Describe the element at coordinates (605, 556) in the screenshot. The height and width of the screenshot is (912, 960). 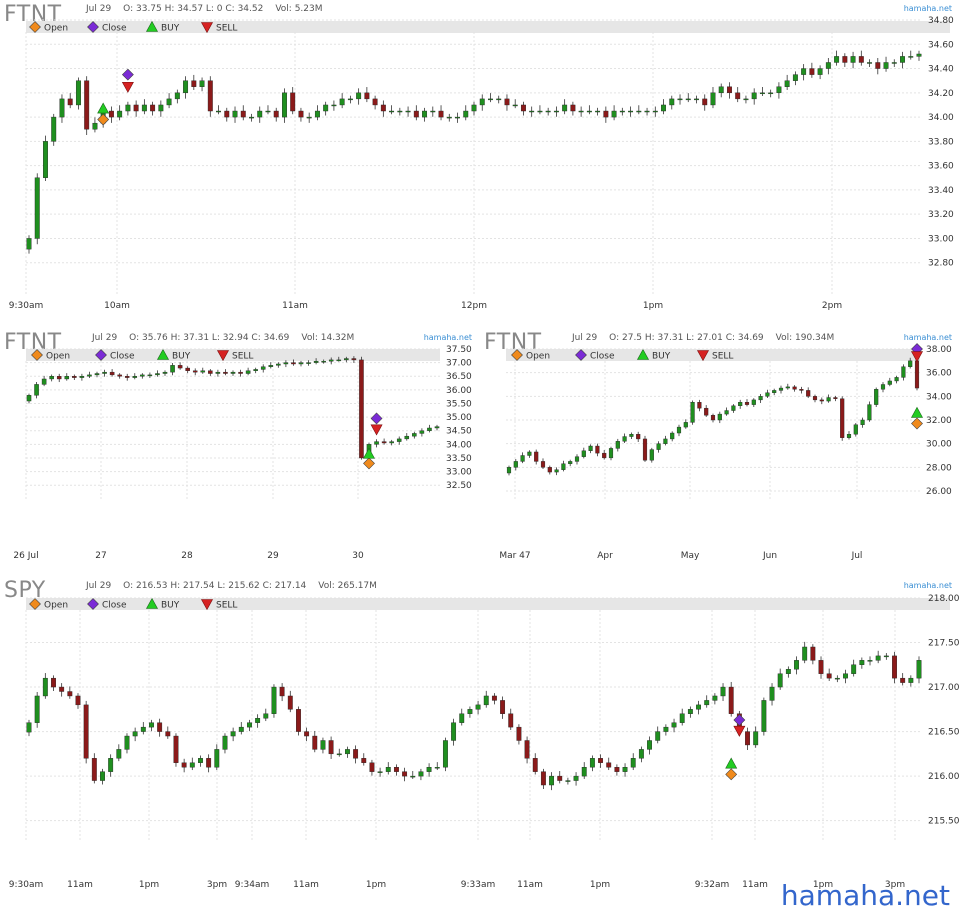
I see `x-tick-label: Apr` at that location.